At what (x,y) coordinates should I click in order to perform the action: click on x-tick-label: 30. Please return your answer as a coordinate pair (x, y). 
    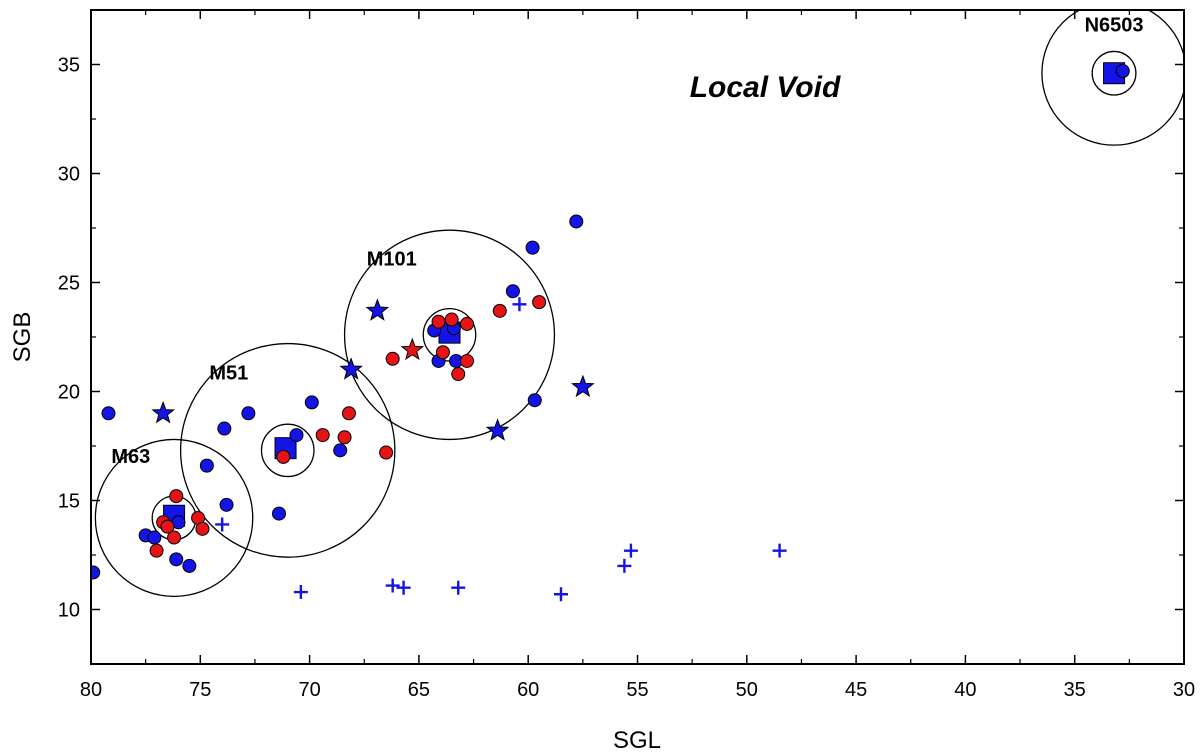
    Looking at the image, I should click on (1184, 690).